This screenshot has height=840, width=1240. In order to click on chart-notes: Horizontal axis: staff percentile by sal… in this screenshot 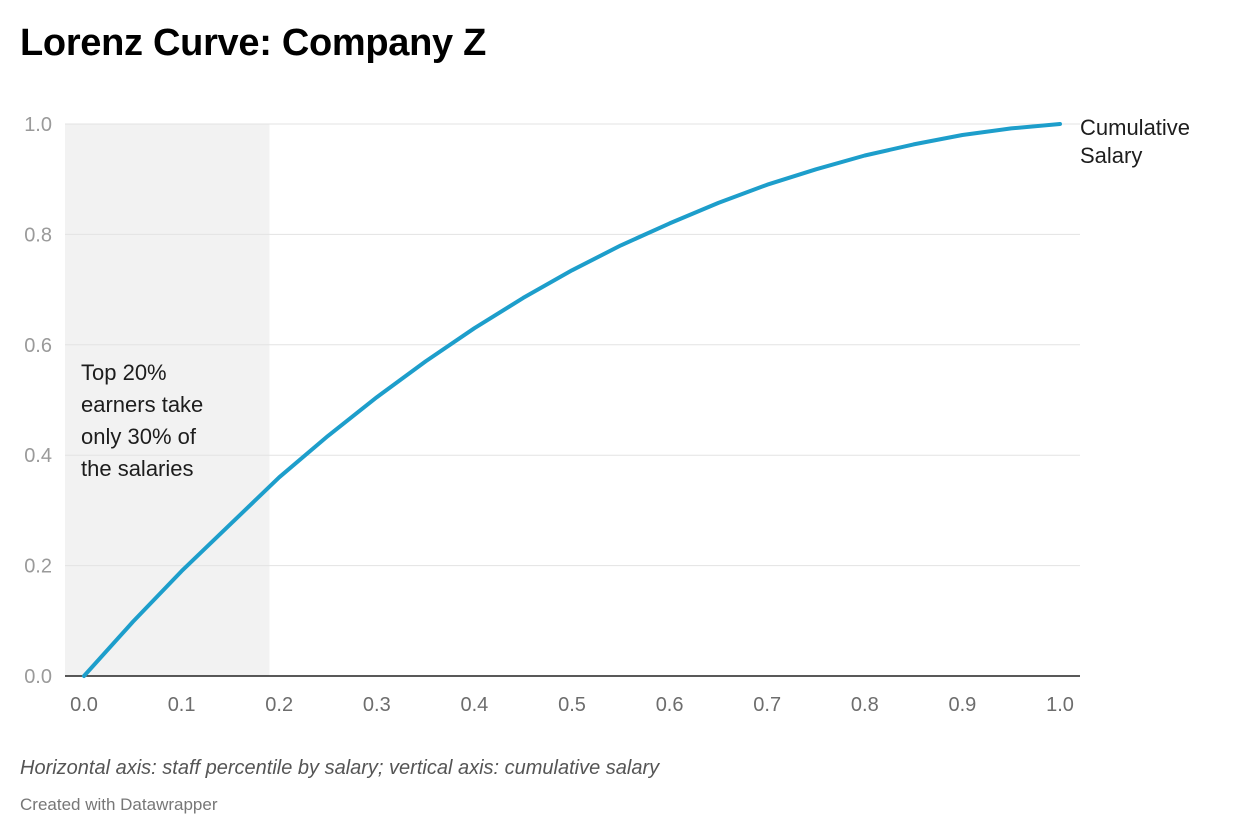, I will do `click(340, 768)`.